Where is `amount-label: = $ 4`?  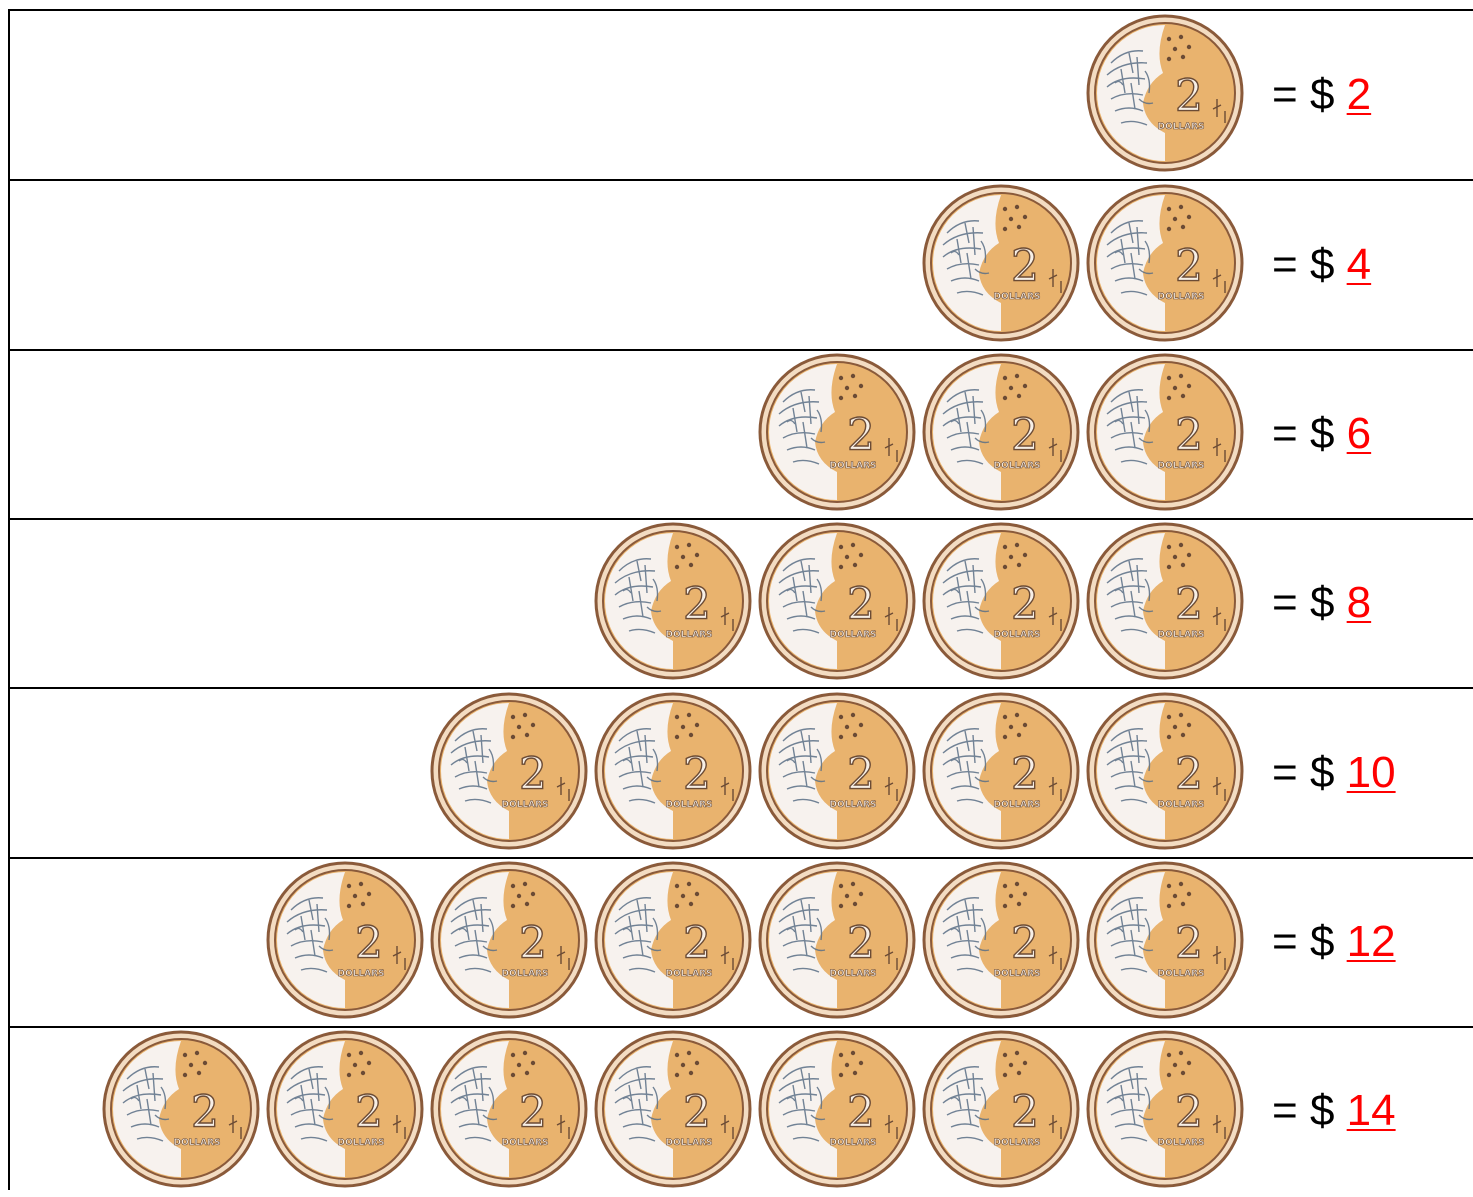
amount-label: = $ 4 is located at coordinates (1321, 265).